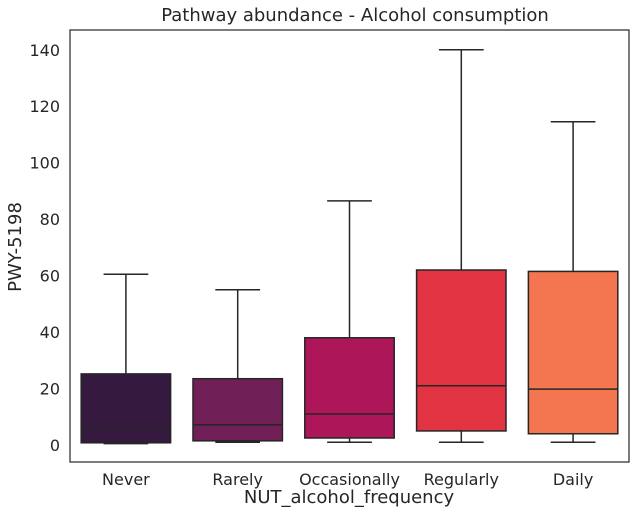  What do you see at coordinates (573, 479) in the screenshot?
I see `x-tick-label: Daily` at bounding box center [573, 479].